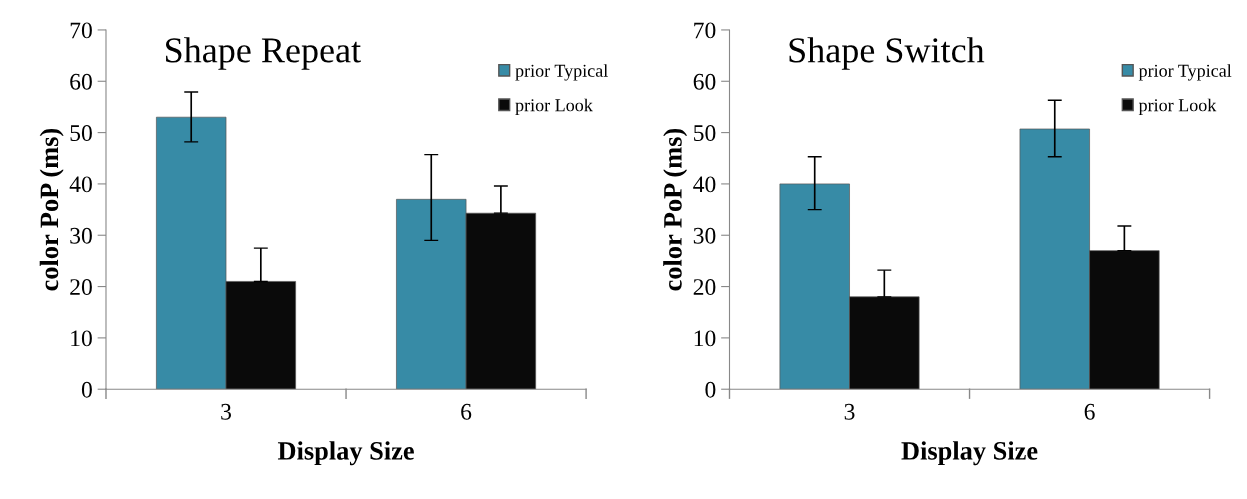 This screenshot has height=499, width=1247. What do you see at coordinates (263, 53) in the screenshot?
I see `chart-title: Shape Repeat` at bounding box center [263, 53].